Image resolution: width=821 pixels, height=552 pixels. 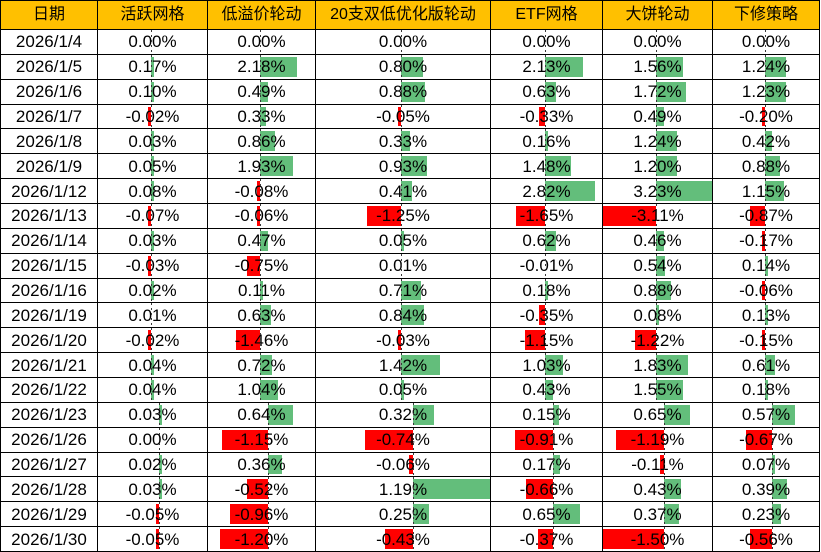 What do you see at coordinates (657, 216) in the screenshot?
I see `value-cell: -3.11%` at bounding box center [657, 216].